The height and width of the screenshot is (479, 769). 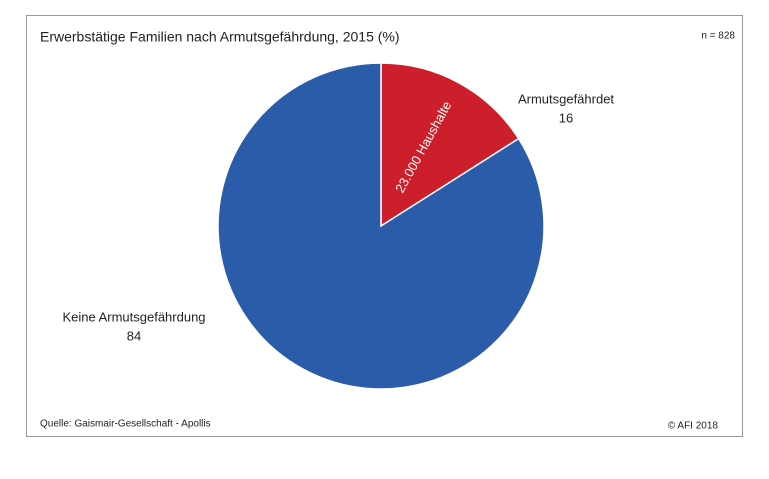 I want to click on pie-slice, so click(x=450, y=145).